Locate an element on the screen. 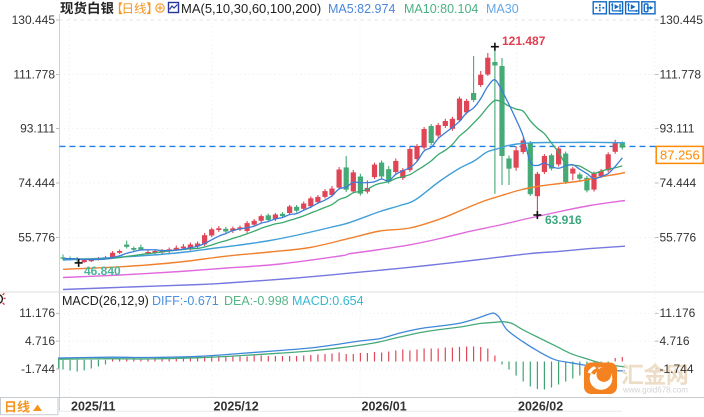 The height and width of the screenshot is (417, 704). svg-text: MACD(26,12,9) is located at coordinates (105, 301).